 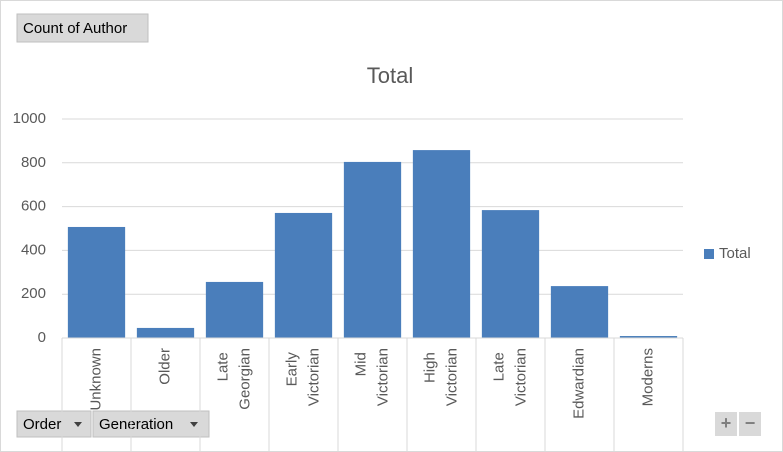 What do you see at coordinates (578, 383) in the screenshot?
I see `x-tick-label: Edwardian` at bounding box center [578, 383].